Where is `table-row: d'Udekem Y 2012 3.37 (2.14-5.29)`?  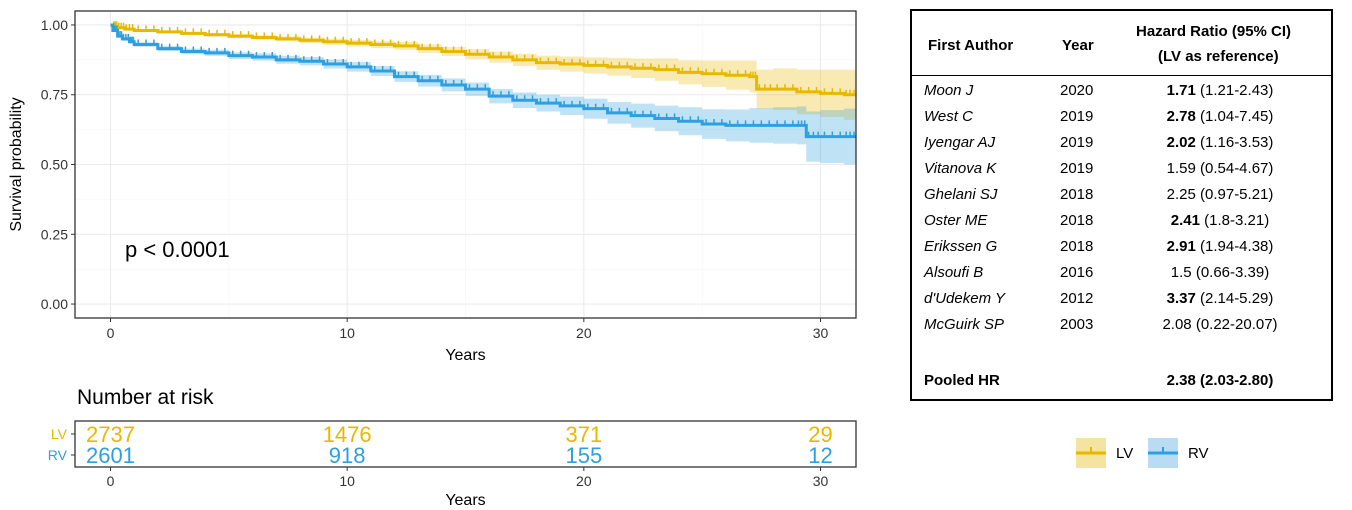
table-row: d'Udekem Y 2012 3.37 (2.14-5.29) is located at coordinates (1121, 300).